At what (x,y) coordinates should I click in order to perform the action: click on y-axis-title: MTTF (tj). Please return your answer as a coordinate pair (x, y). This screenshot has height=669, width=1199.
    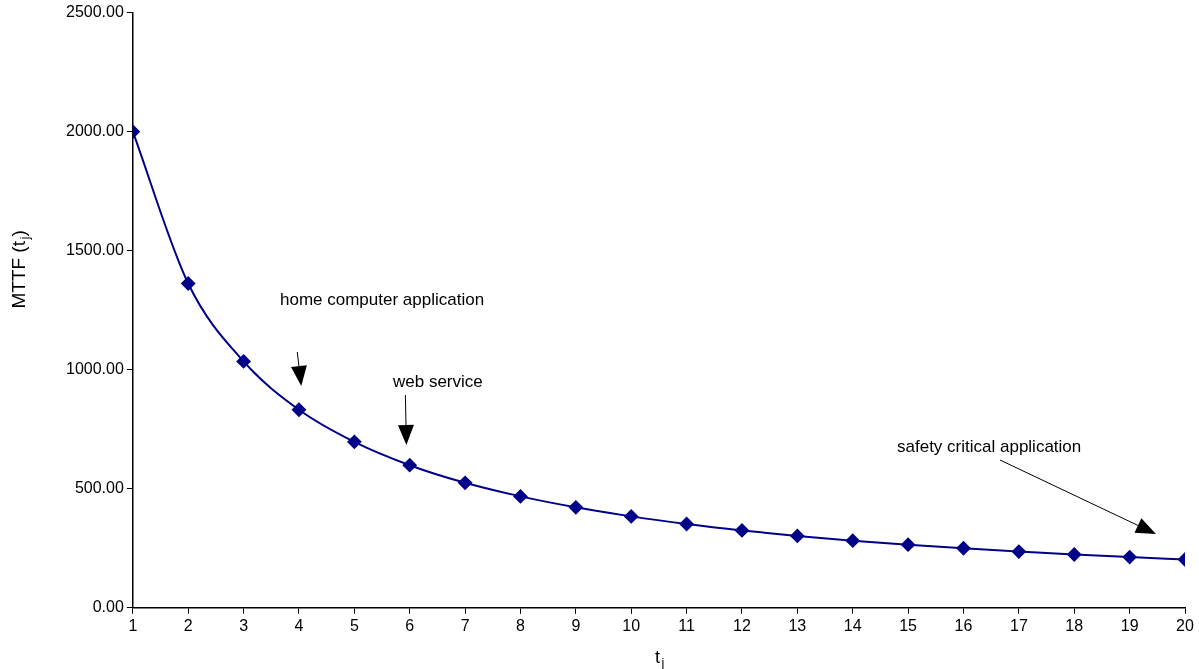
    Looking at the image, I should click on (20, 269).